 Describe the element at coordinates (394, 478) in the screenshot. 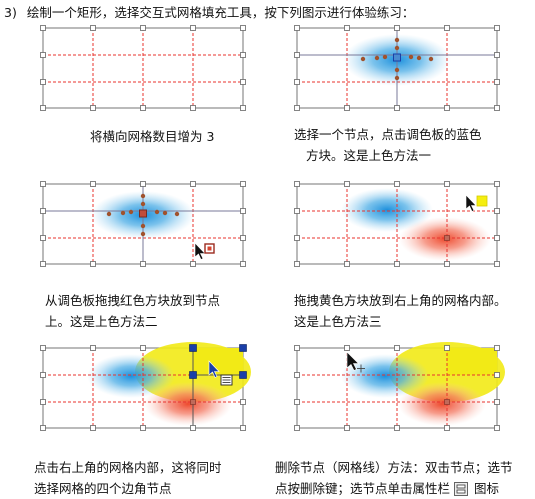

I see `step-6-caption: 删除节点（网格线）方法：双击节点；选节 点按删除键；选节点单击属性栏 图标` at that location.